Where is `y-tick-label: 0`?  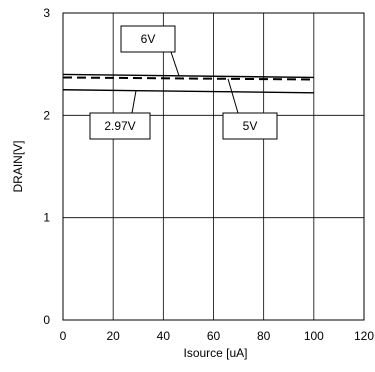
y-tick-label: 0 is located at coordinates (46, 320).